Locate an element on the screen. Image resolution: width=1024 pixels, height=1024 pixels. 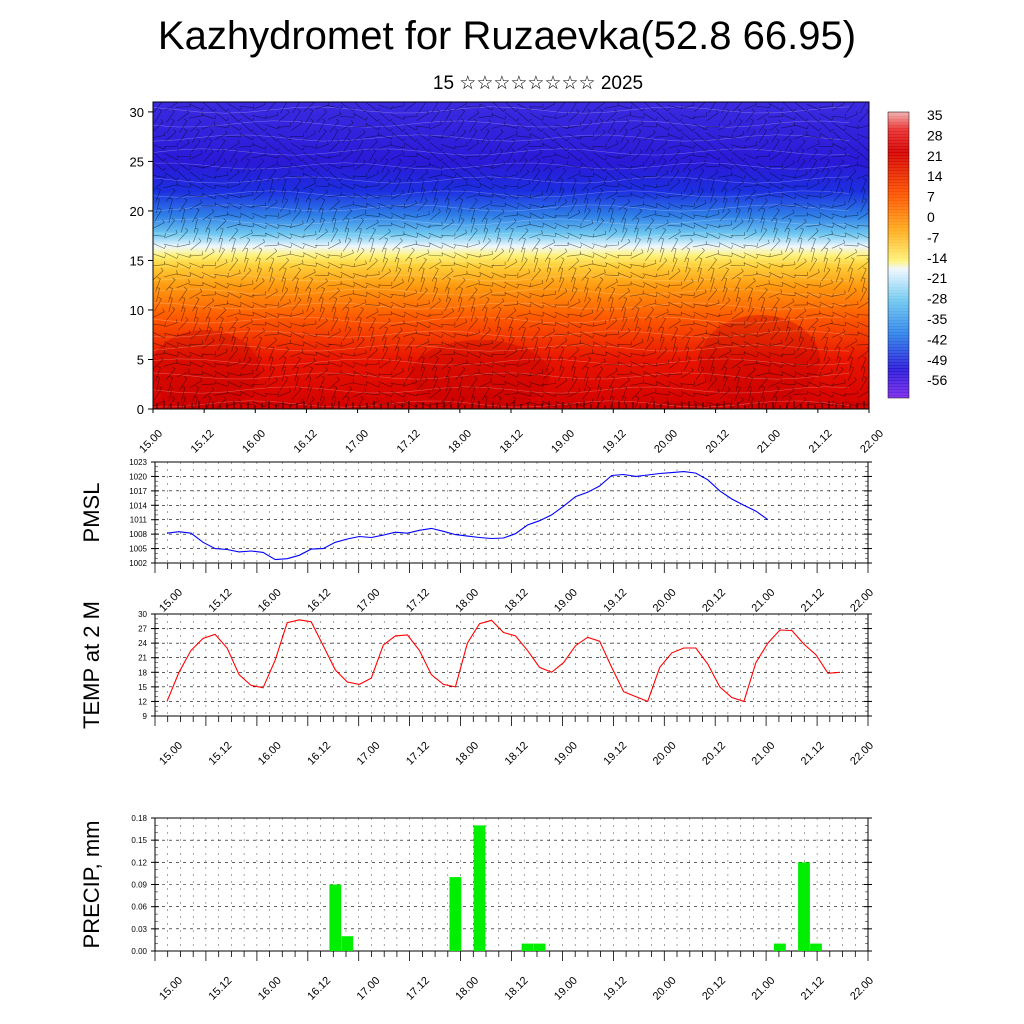
precip-y-tick-label: 0.03 is located at coordinates (139, 929).